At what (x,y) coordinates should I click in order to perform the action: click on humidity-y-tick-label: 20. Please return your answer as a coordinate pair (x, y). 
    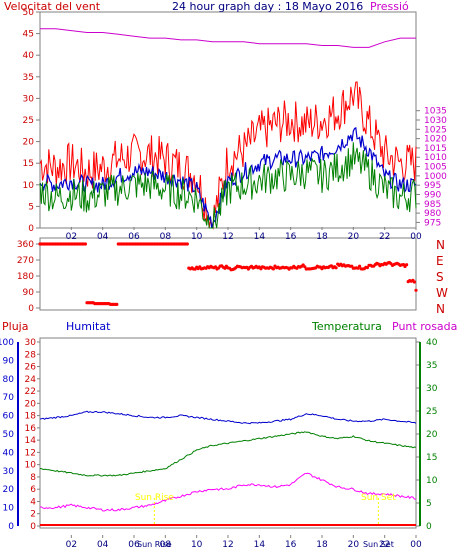
    Looking at the image, I should click on (9, 490).